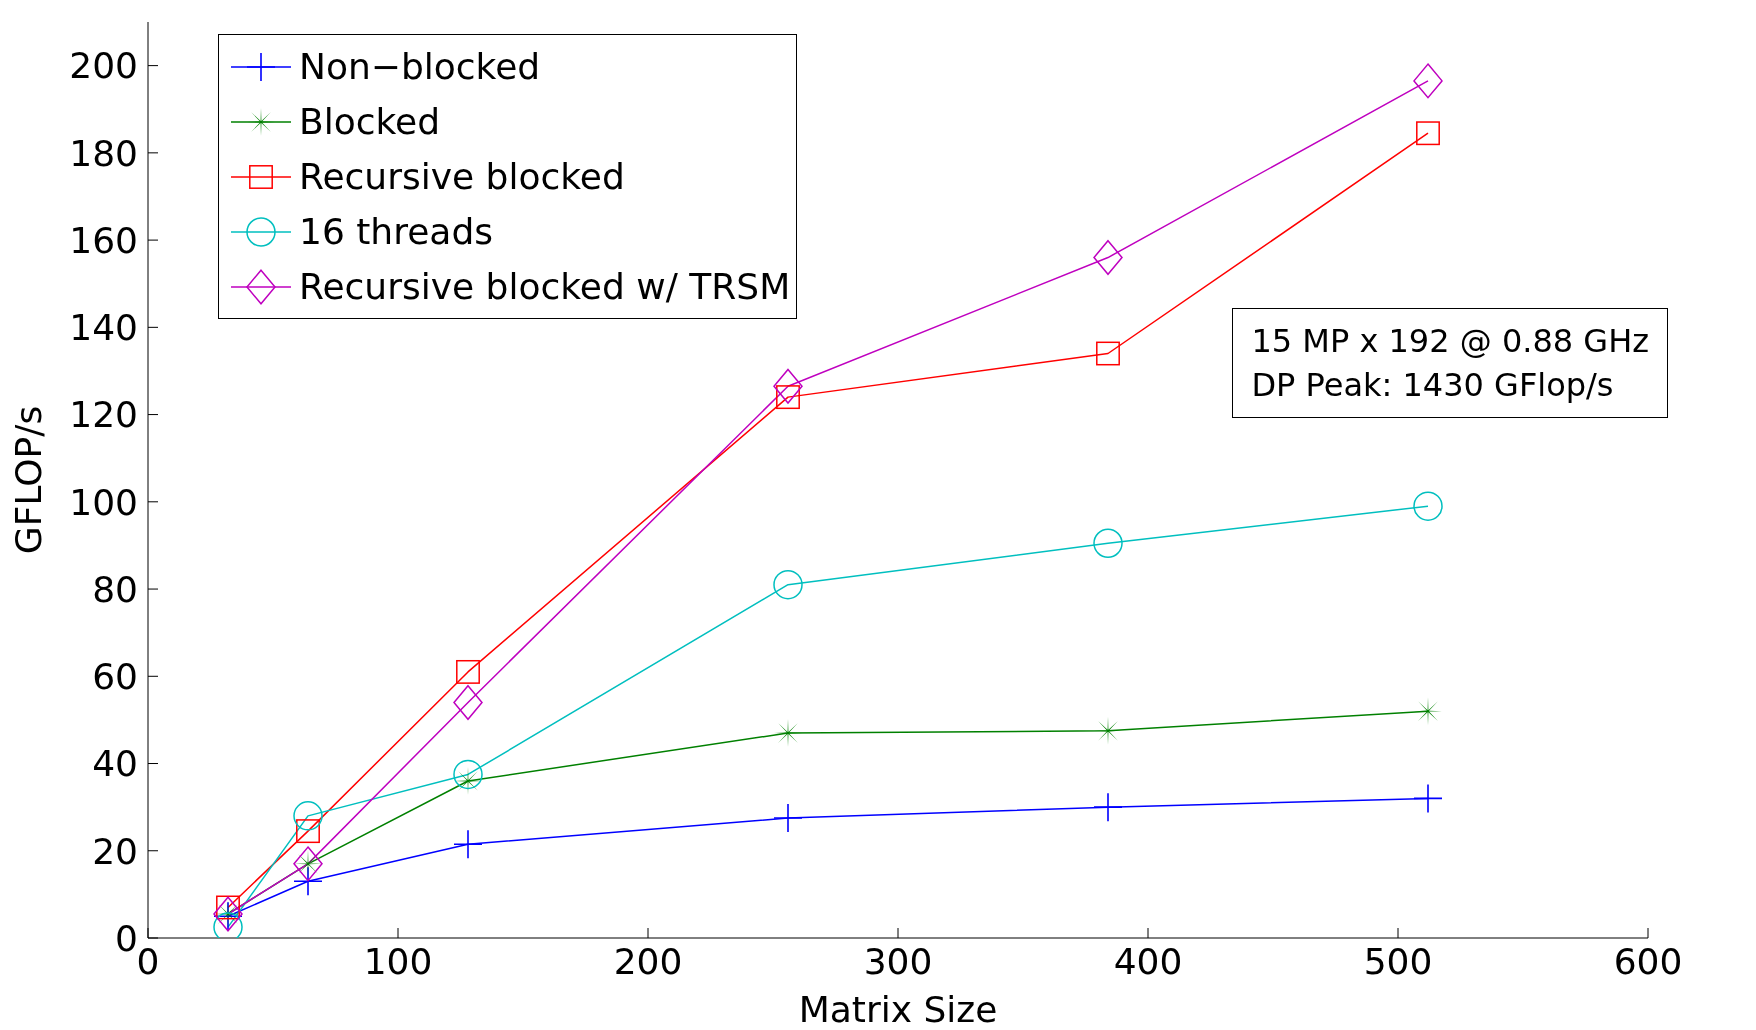 The width and height of the screenshot is (1756, 1030). What do you see at coordinates (648, 961) in the screenshot?
I see `x-tick-label: 200` at bounding box center [648, 961].